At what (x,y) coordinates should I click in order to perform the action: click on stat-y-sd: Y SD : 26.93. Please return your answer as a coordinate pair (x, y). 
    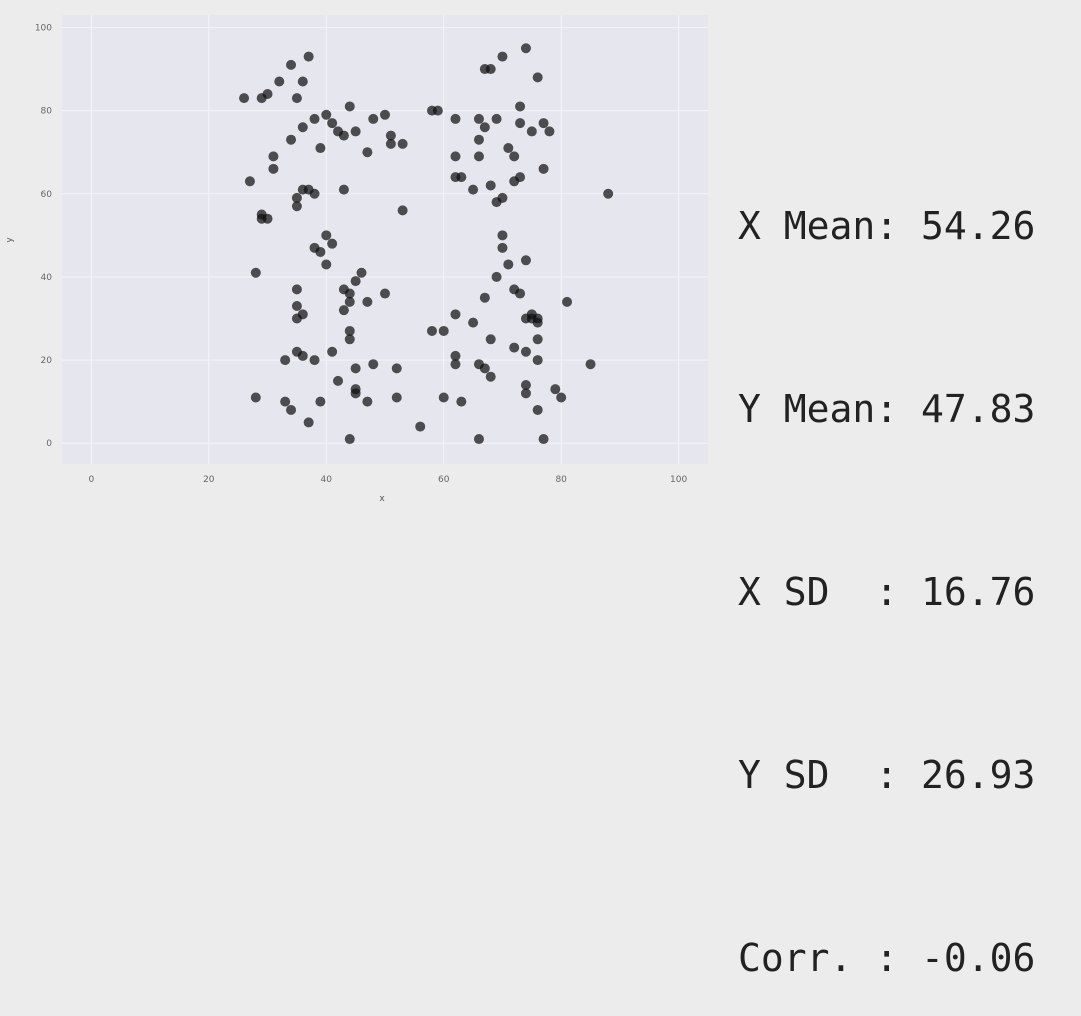
    Looking at the image, I should click on (887, 775).